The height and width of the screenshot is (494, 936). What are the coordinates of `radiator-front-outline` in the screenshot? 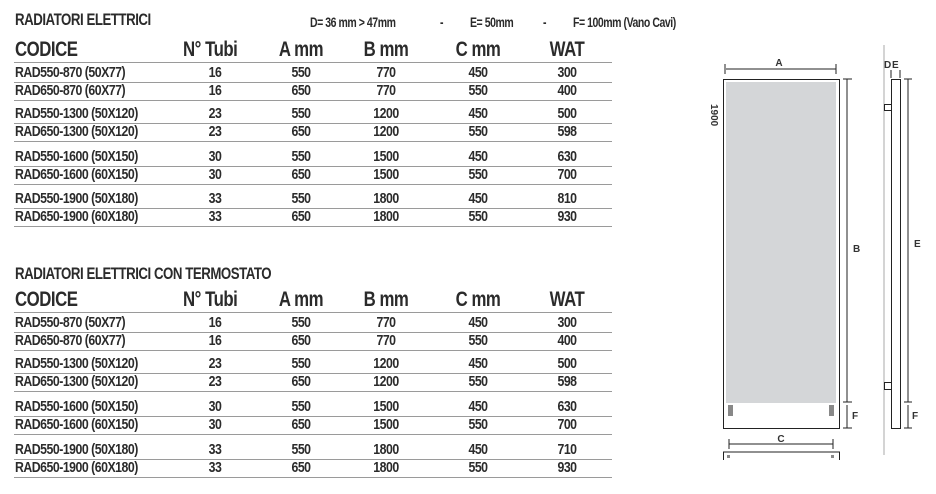 It's located at (781, 254).